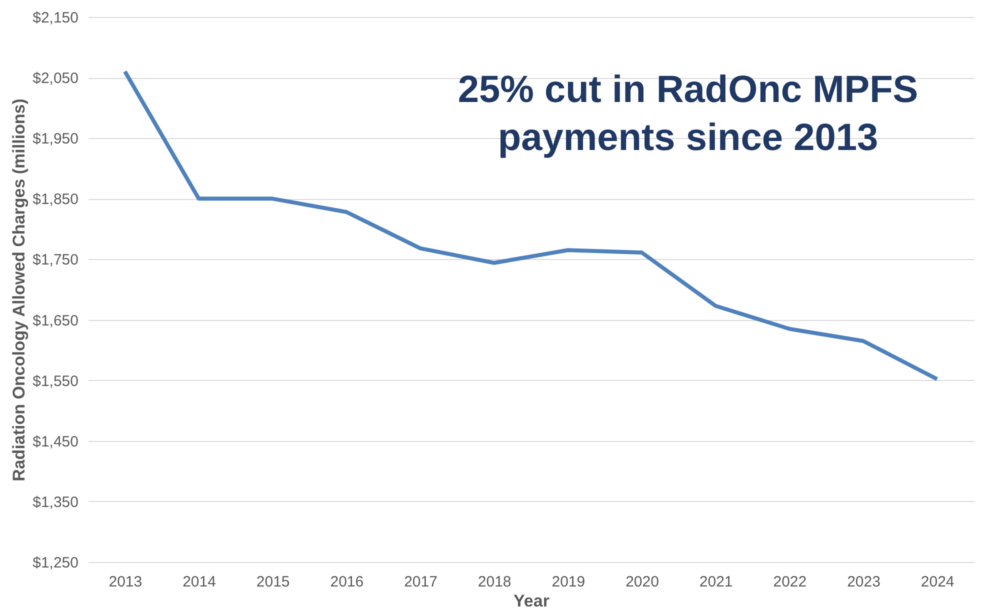  What do you see at coordinates (532, 601) in the screenshot?
I see `x-axis-title: Year` at bounding box center [532, 601].